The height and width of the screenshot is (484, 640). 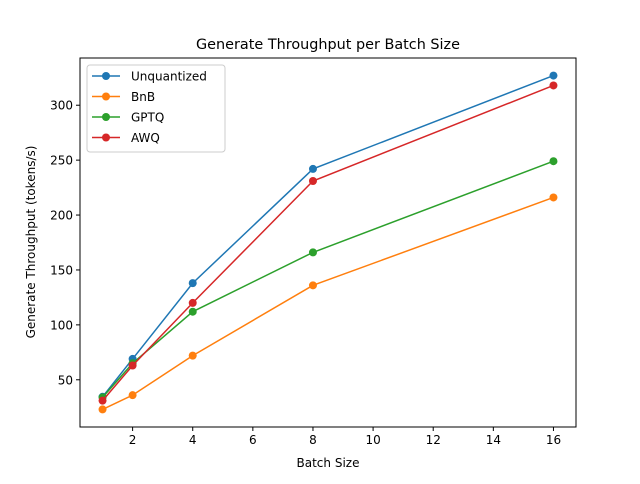 What do you see at coordinates (433, 440) in the screenshot?
I see `x-tick-label: 12` at bounding box center [433, 440].